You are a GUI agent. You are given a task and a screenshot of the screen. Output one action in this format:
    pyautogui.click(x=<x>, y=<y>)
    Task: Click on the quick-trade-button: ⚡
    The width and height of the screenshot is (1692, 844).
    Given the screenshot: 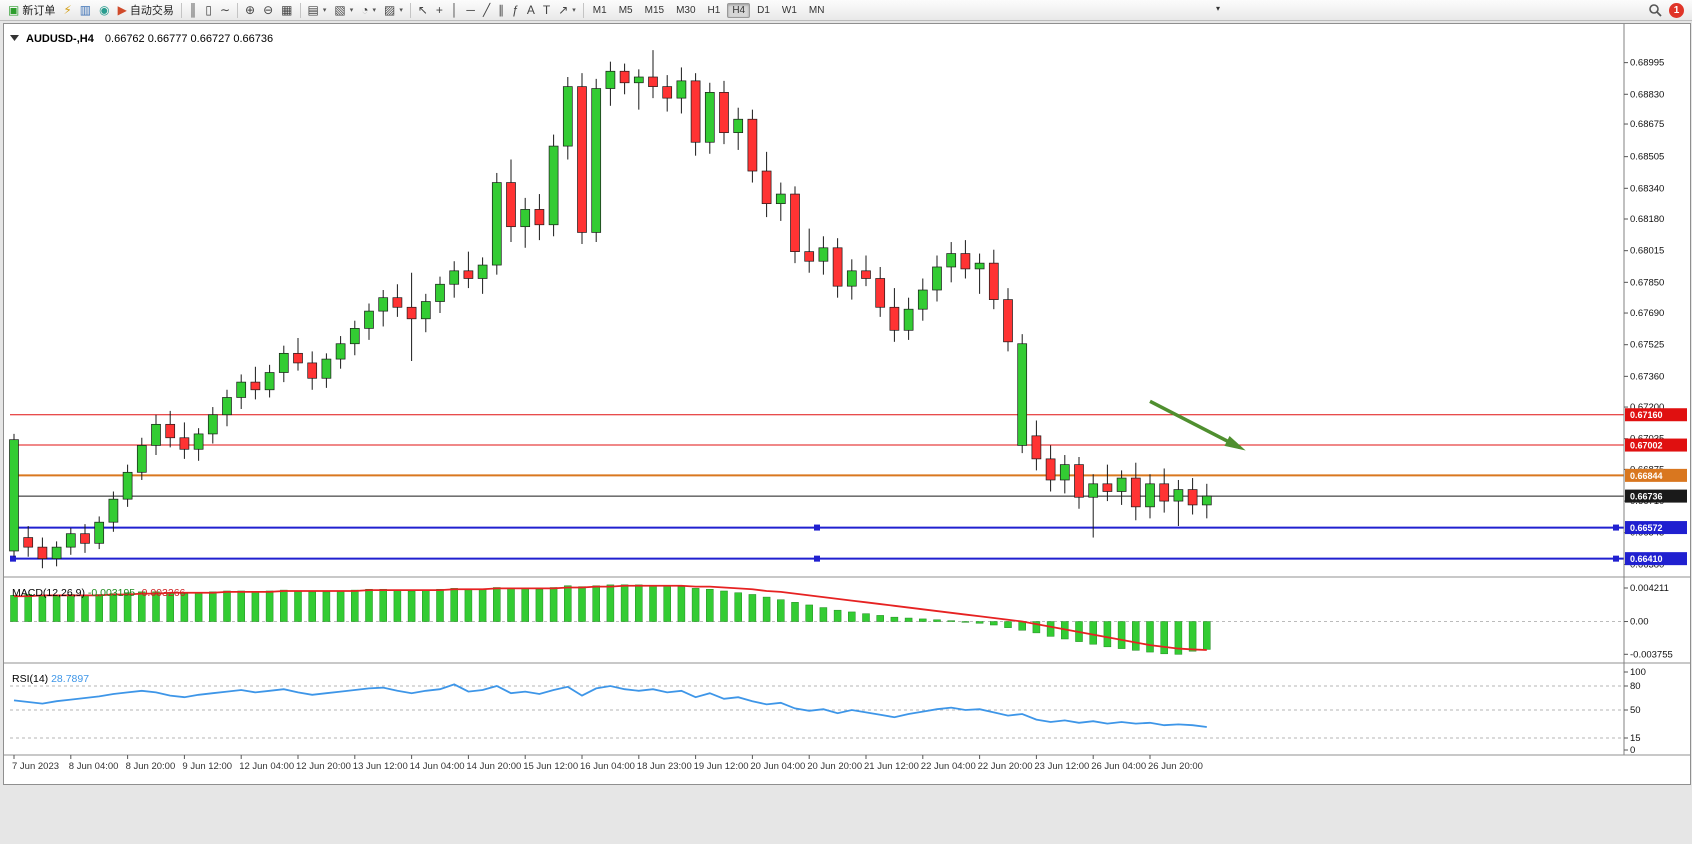 What is the action you would take?
    pyautogui.click(x=67, y=10)
    